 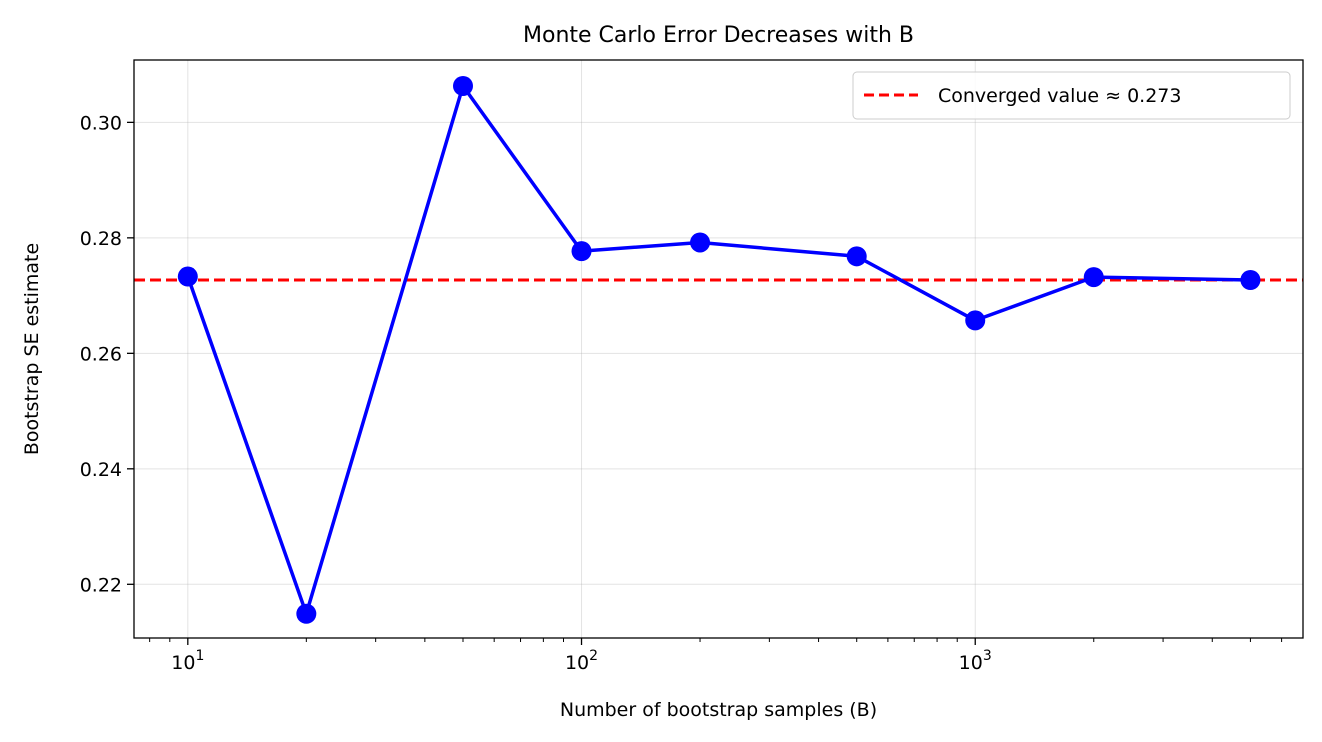 I want to click on legend-box, so click(x=1071, y=95).